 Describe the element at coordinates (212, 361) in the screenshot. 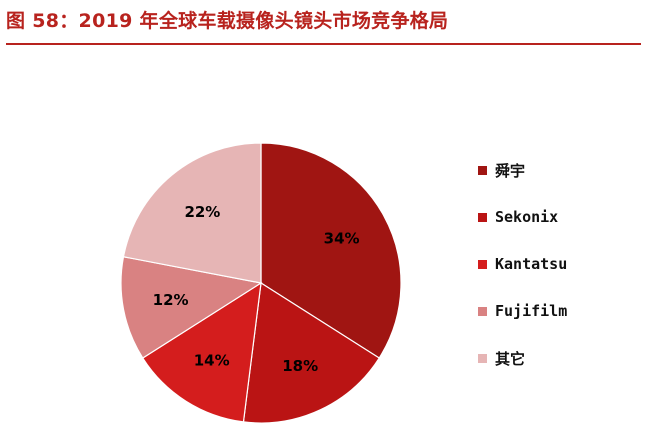

I see `slice-label-3: 14%` at that location.